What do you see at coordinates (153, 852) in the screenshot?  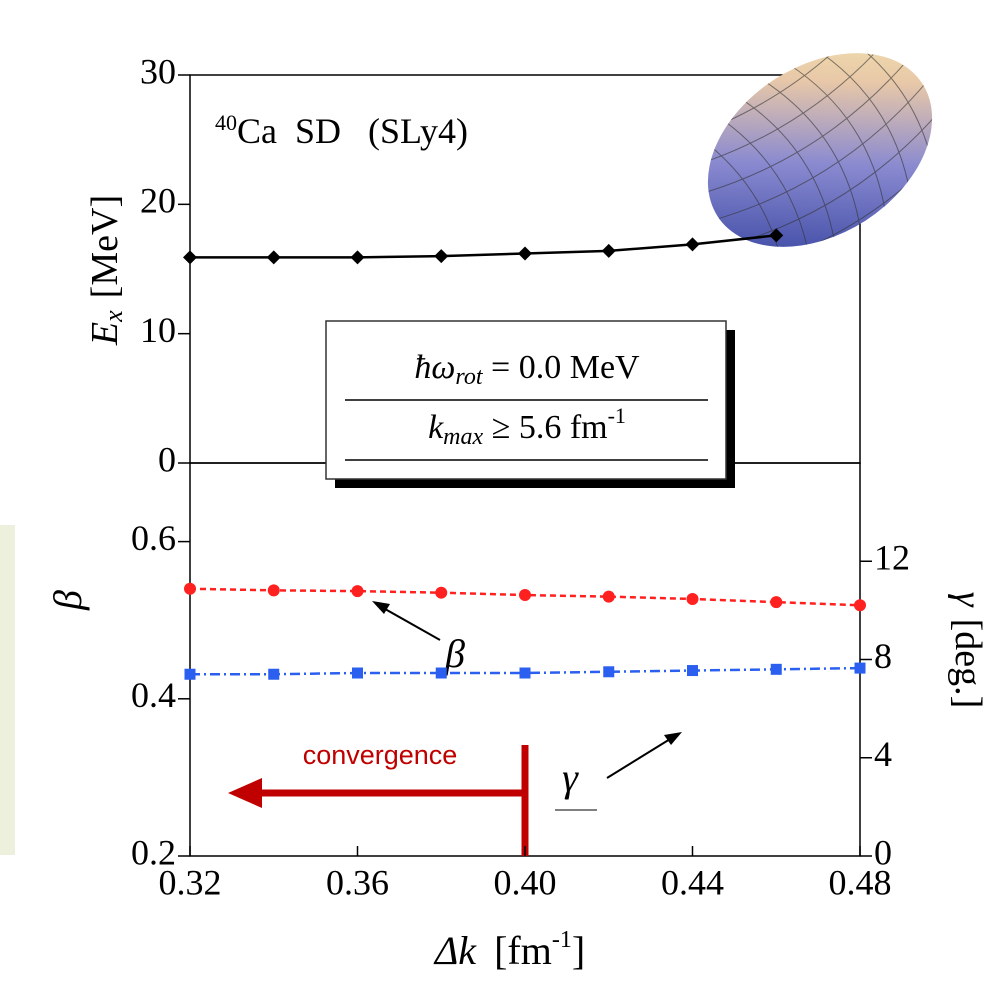 I see `y-tick-label: 0.2` at bounding box center [153, 852].